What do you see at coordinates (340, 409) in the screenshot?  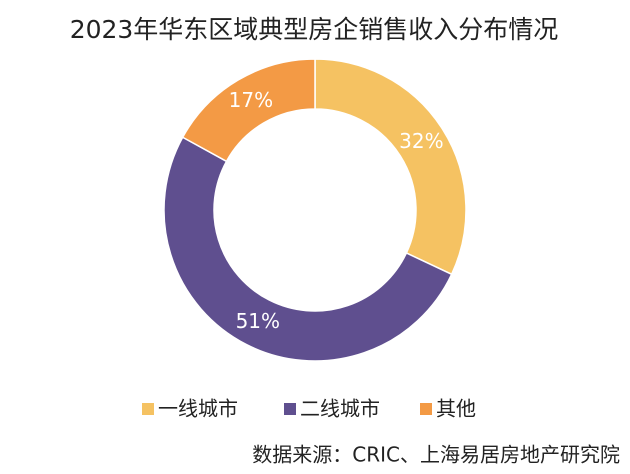 I see `legend-label: 二线城市` at bounding box center [340, 409].